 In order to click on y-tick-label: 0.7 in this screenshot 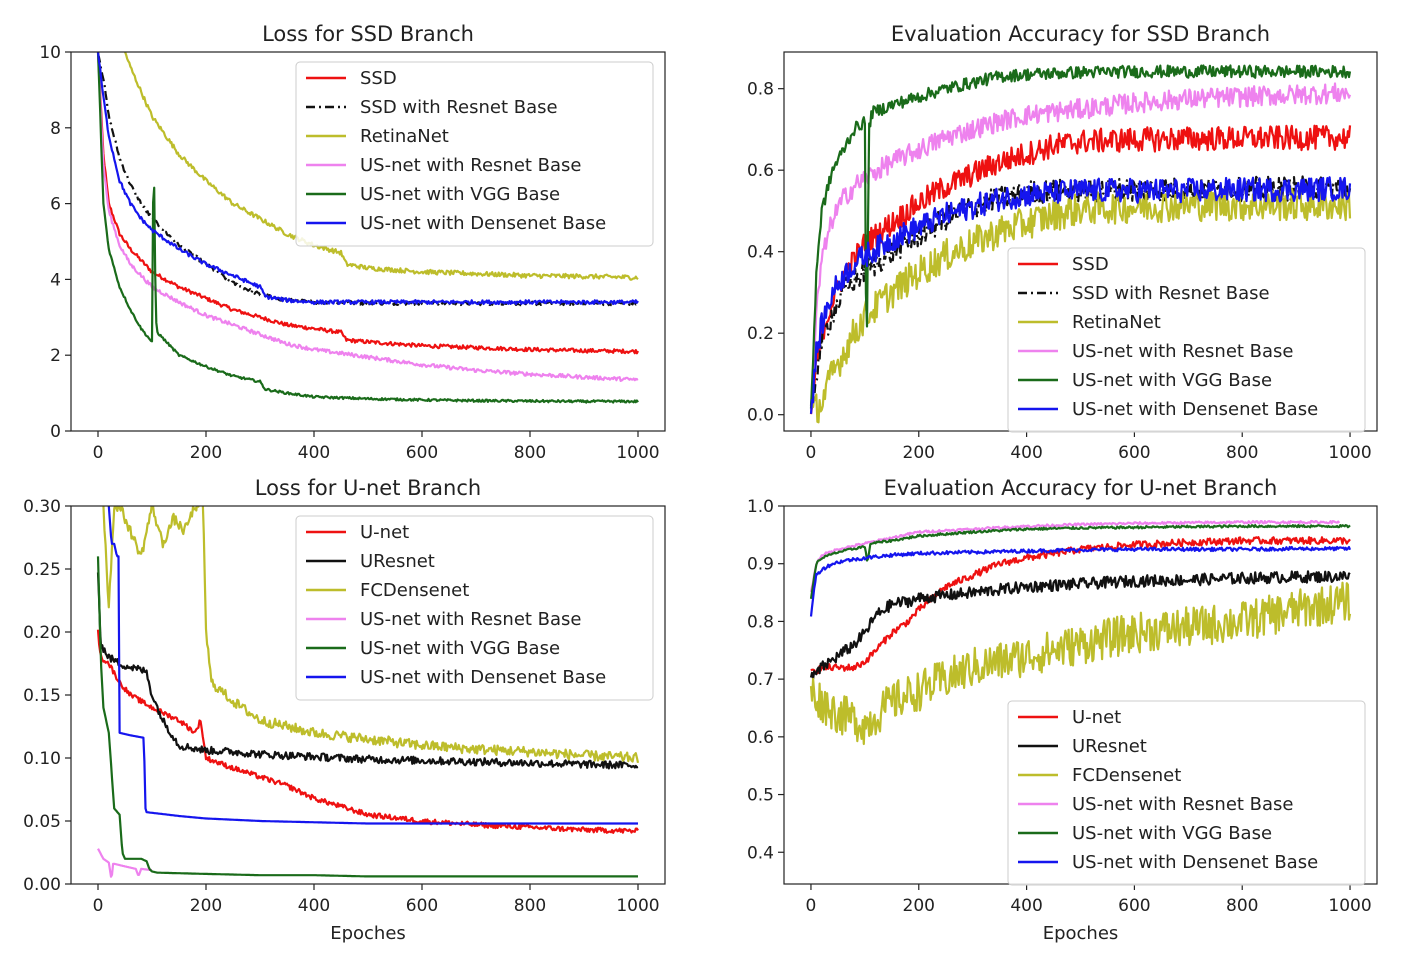, I will do `click(760, 680)`.